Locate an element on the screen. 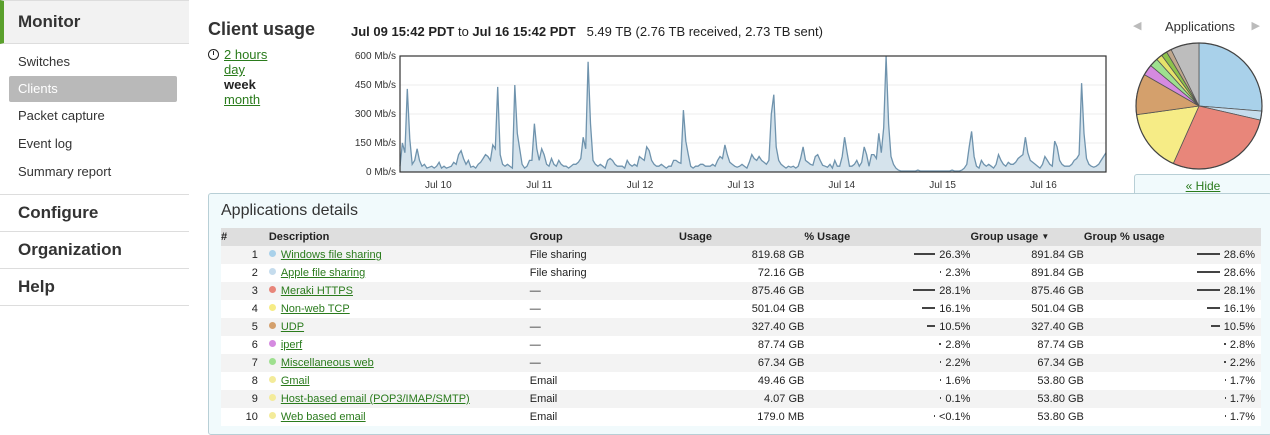 Image resolution: width=1270 pixels, height=435 pixels. app-link: Windows file sharing is located at coordinates (331, 255).